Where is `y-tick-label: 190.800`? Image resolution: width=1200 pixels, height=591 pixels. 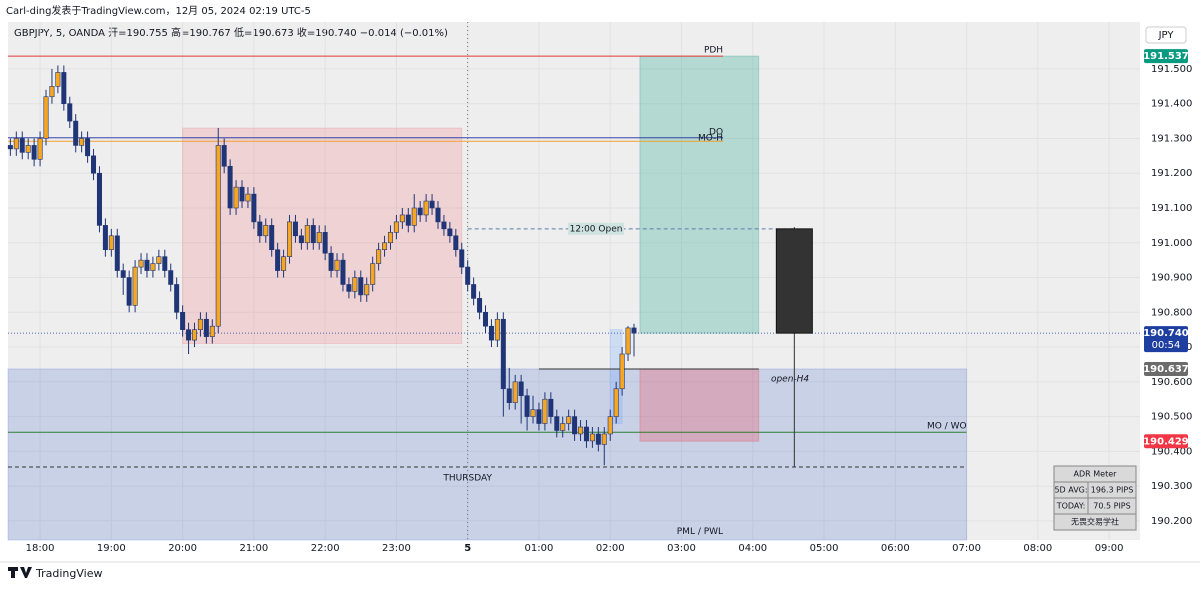 y-tick-label: 190.800 is located at coordinates (1171, 312).